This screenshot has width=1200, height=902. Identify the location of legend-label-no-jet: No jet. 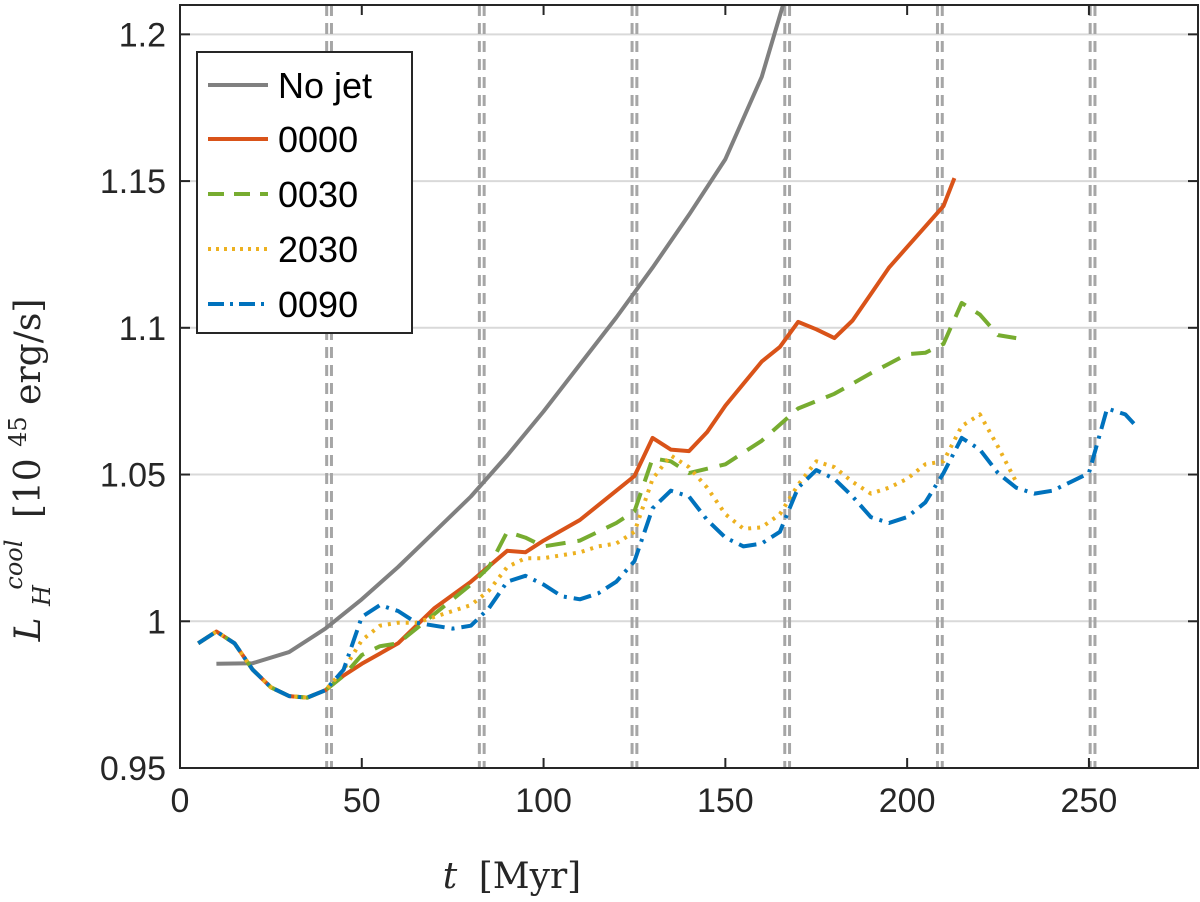
(325, 85).